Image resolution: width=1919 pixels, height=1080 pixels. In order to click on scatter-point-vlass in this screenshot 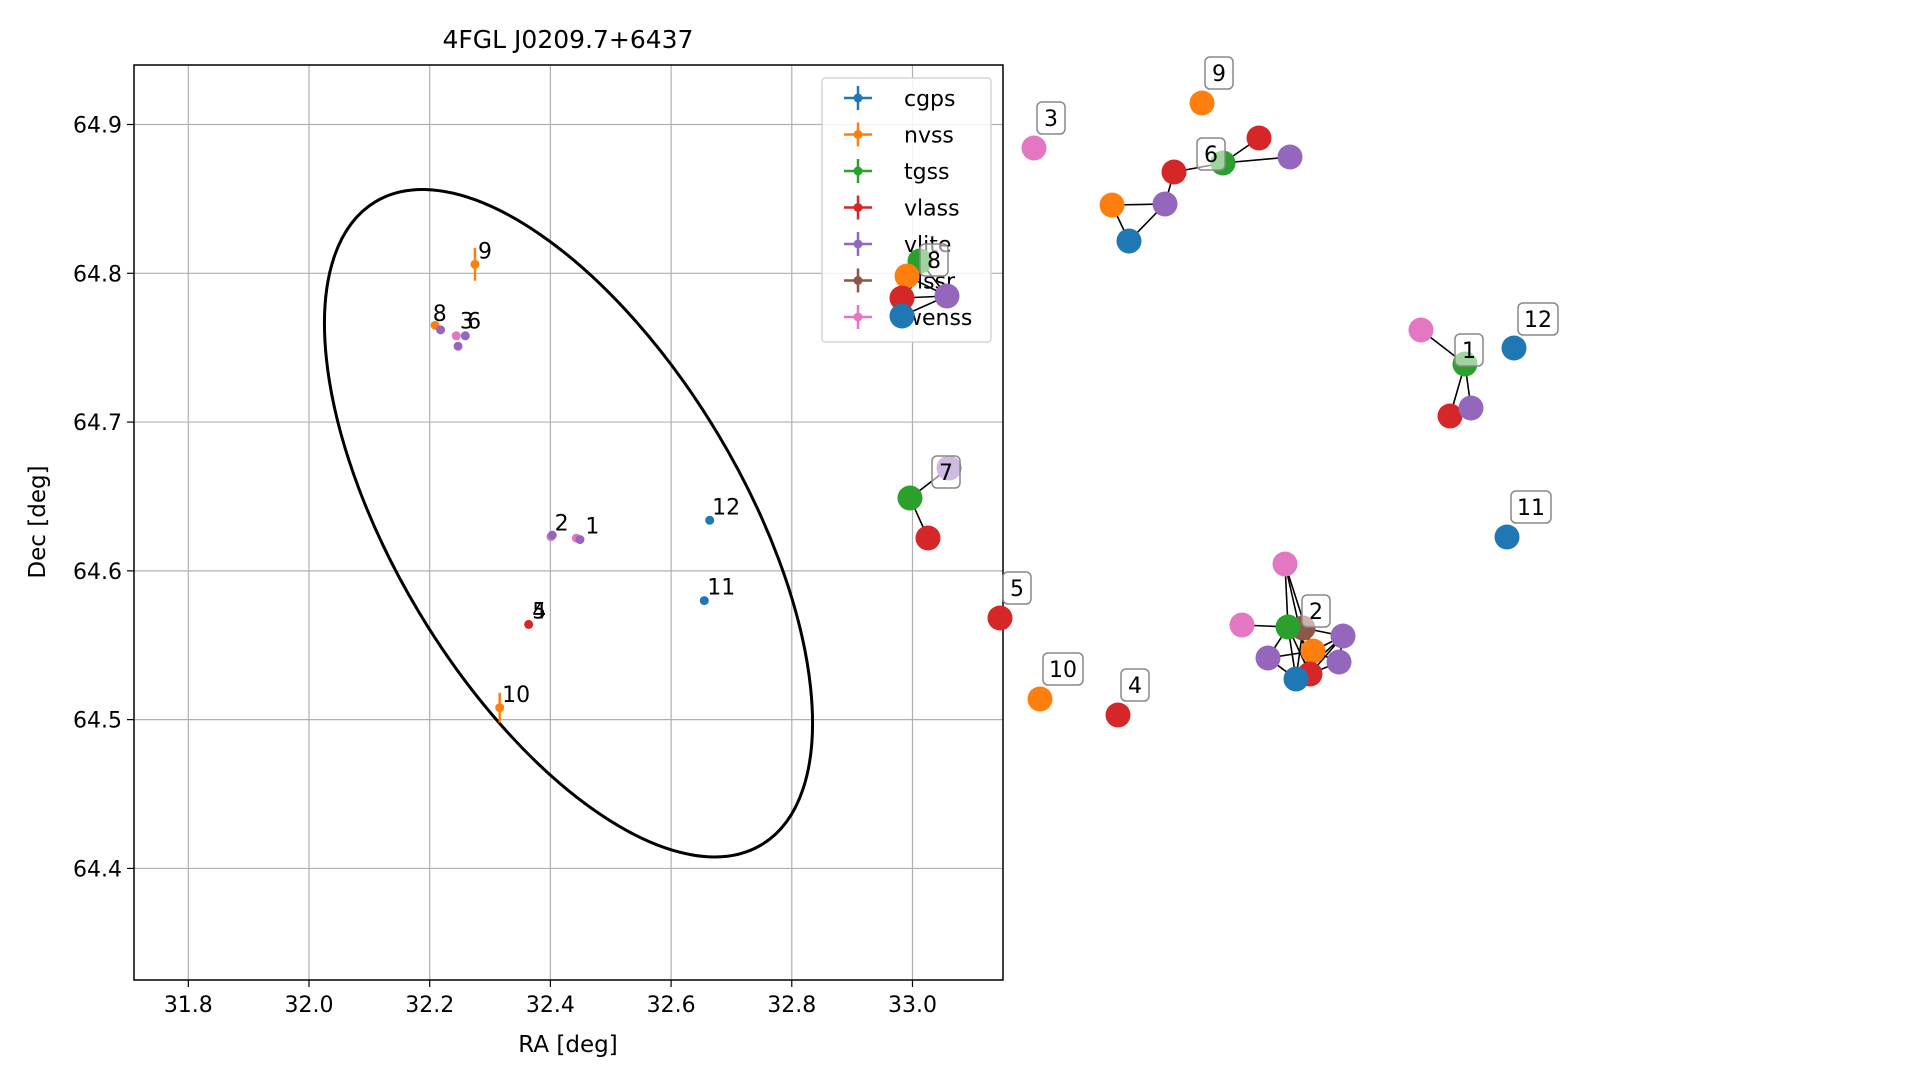, I will do `click(529, 624)`.